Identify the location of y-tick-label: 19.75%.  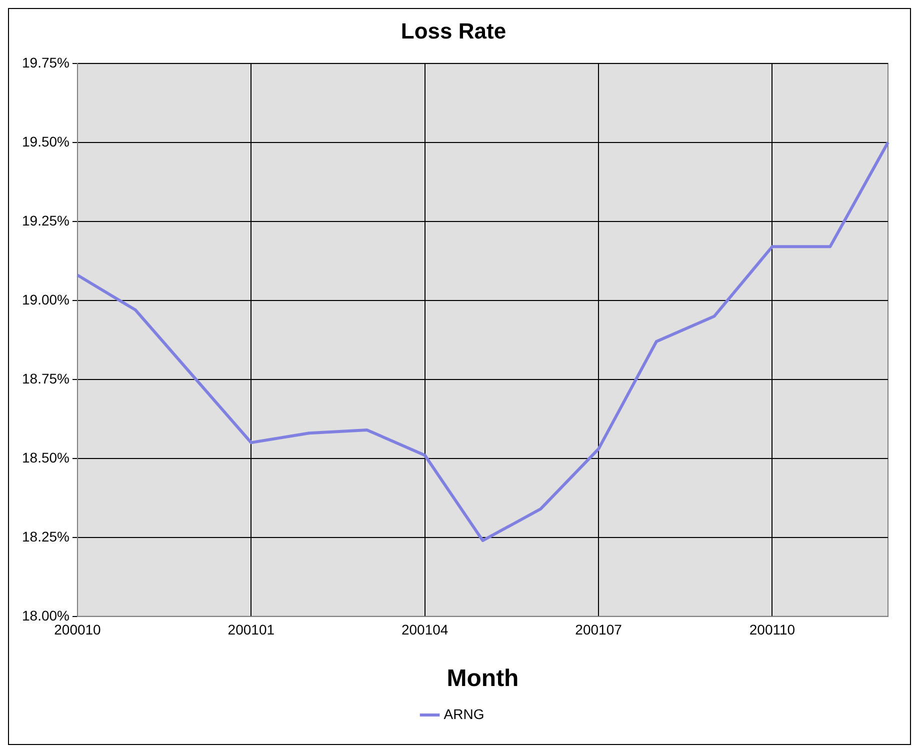
(46, 62).